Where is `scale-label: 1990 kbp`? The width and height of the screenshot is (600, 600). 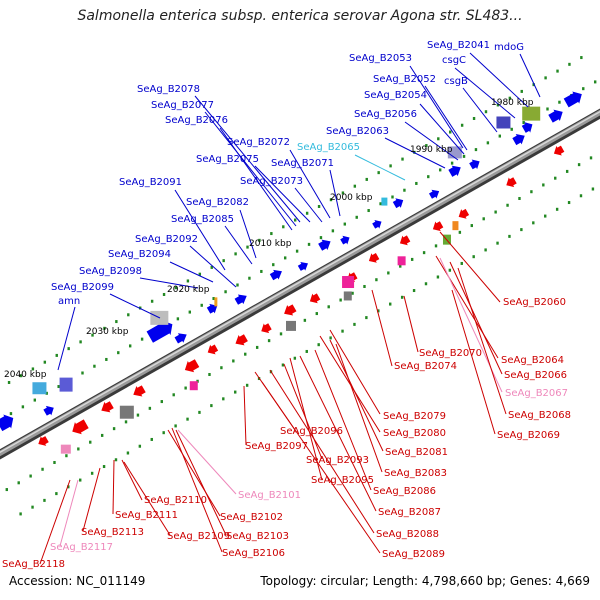 scale-label: 1990 kbp is located at coordinates (431, 150).